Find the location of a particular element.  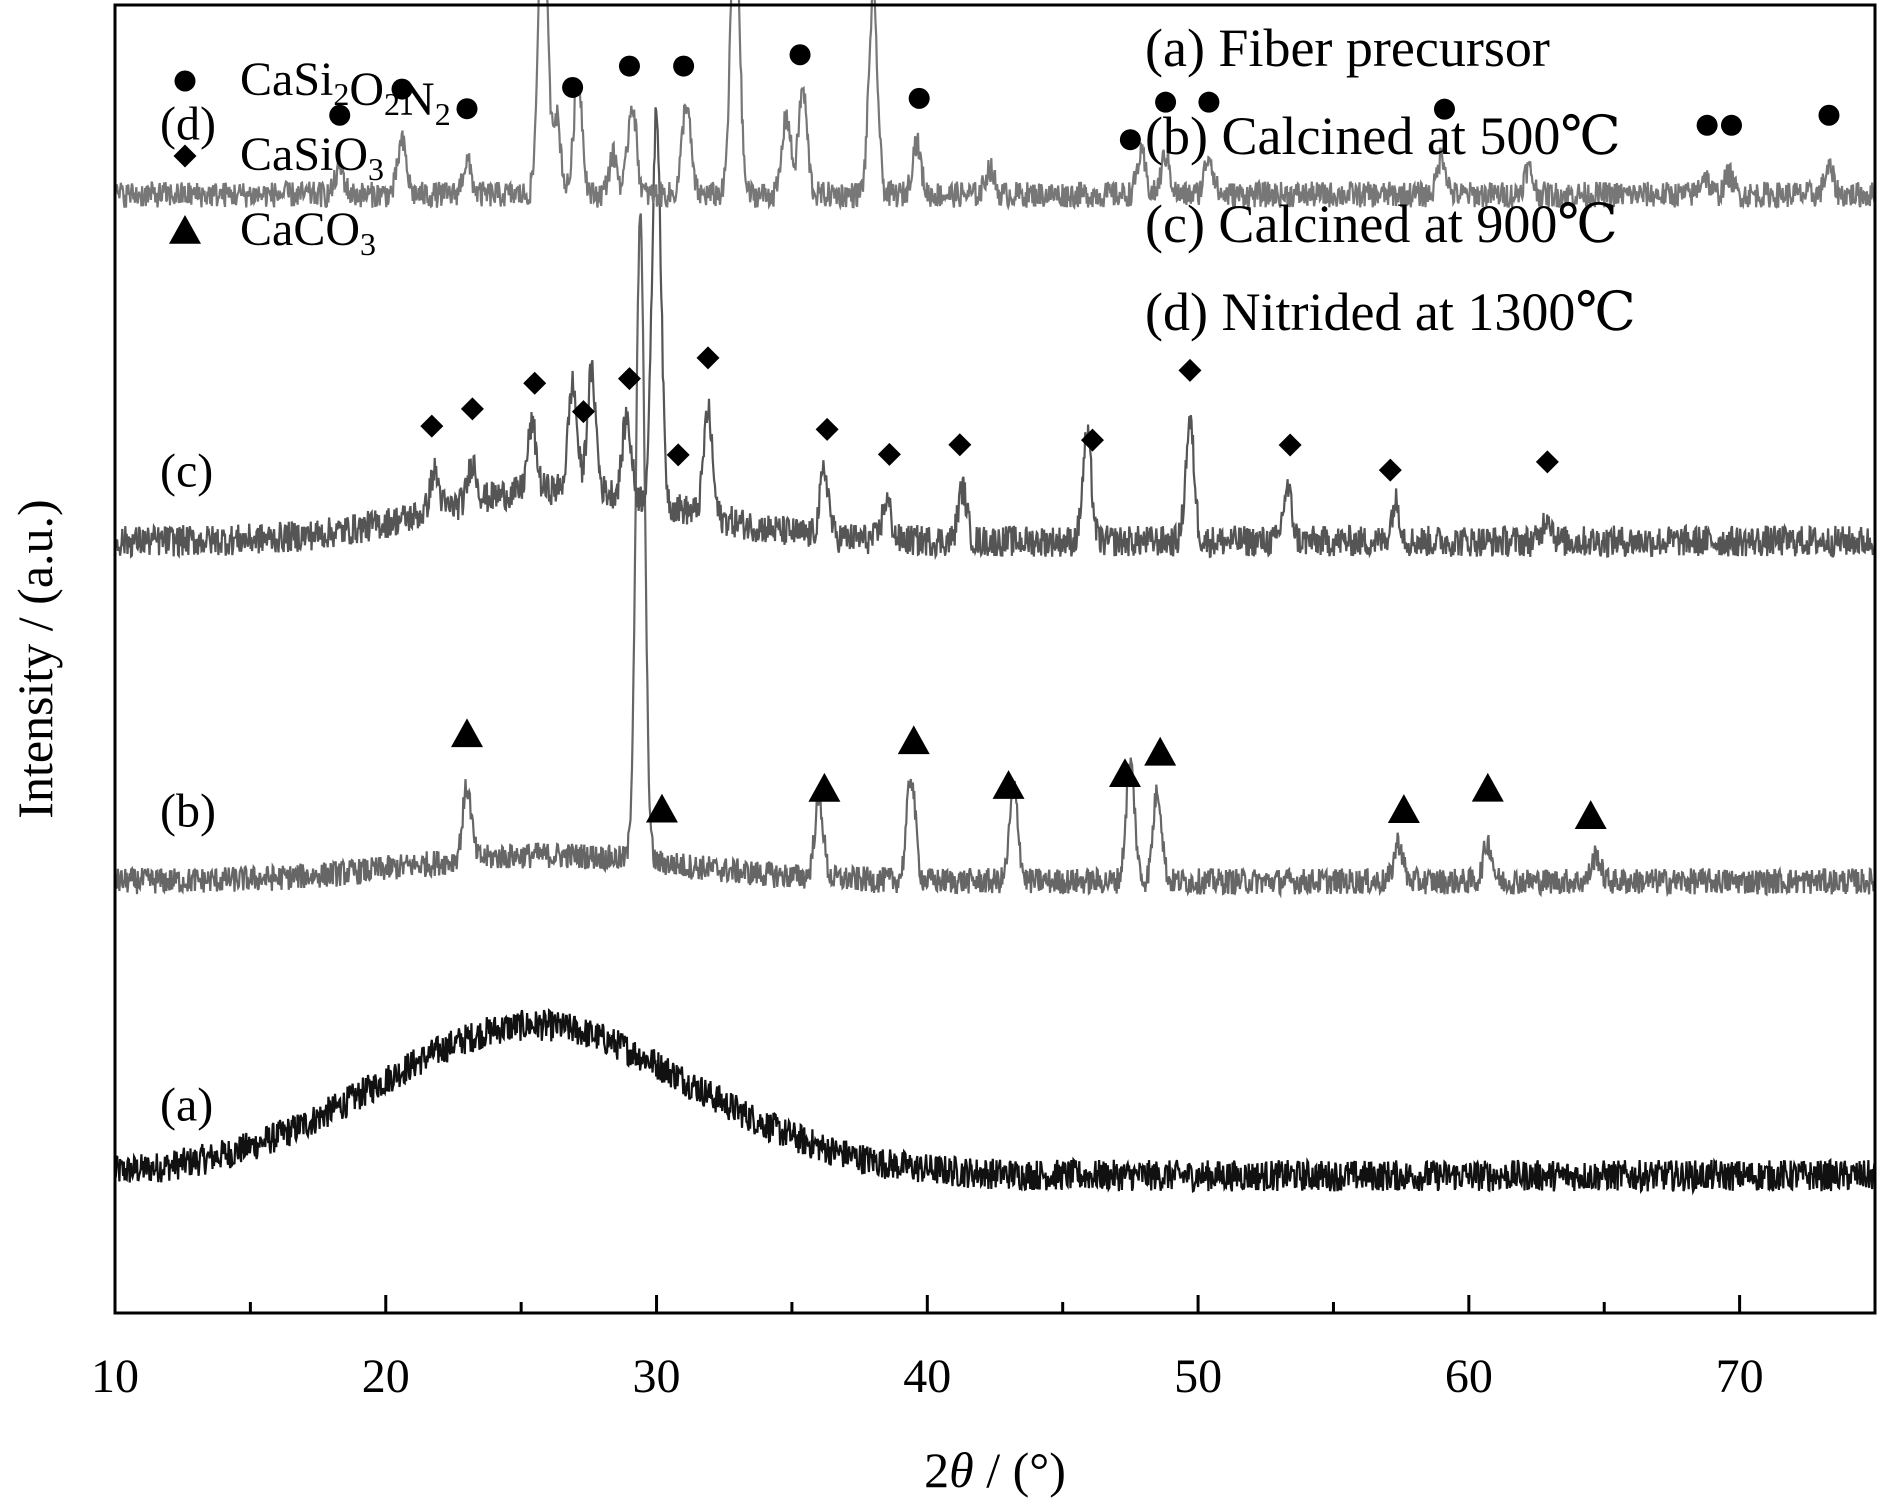

x-axis-label-symbol: θ is located at coordinates (961, 1470).